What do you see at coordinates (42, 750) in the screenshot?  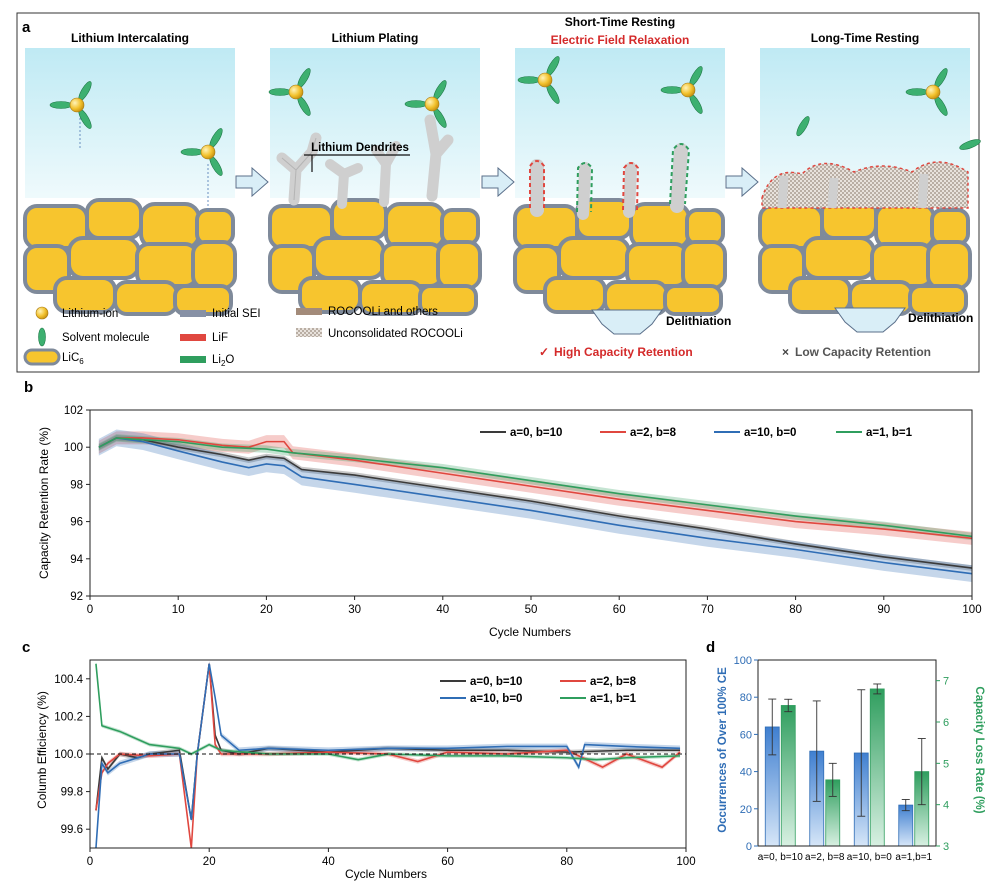 I see `panel-c-ylabel: Columb Efficiency (%)` at bounding box center [42, 750].